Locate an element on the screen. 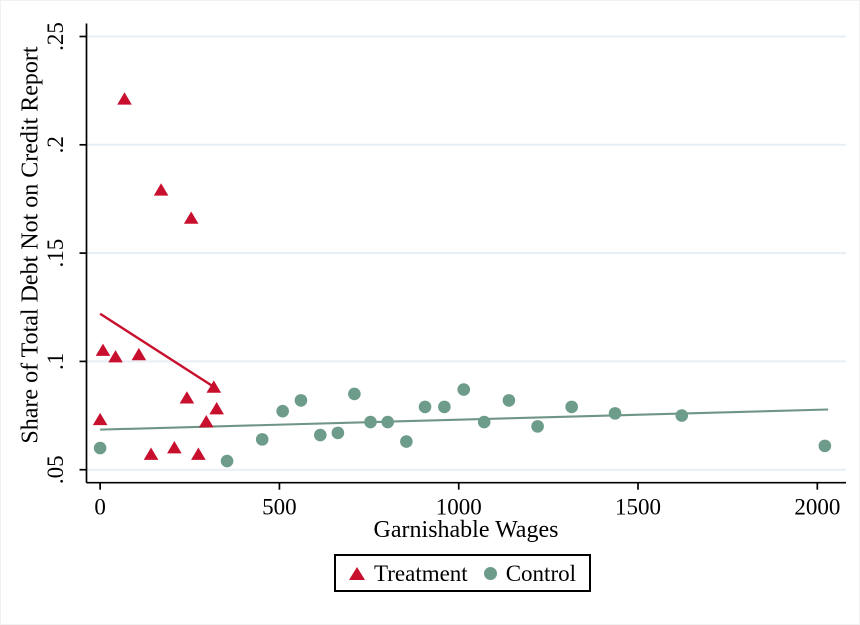  legend-label-control: Control is located at coordinates (540, 573).